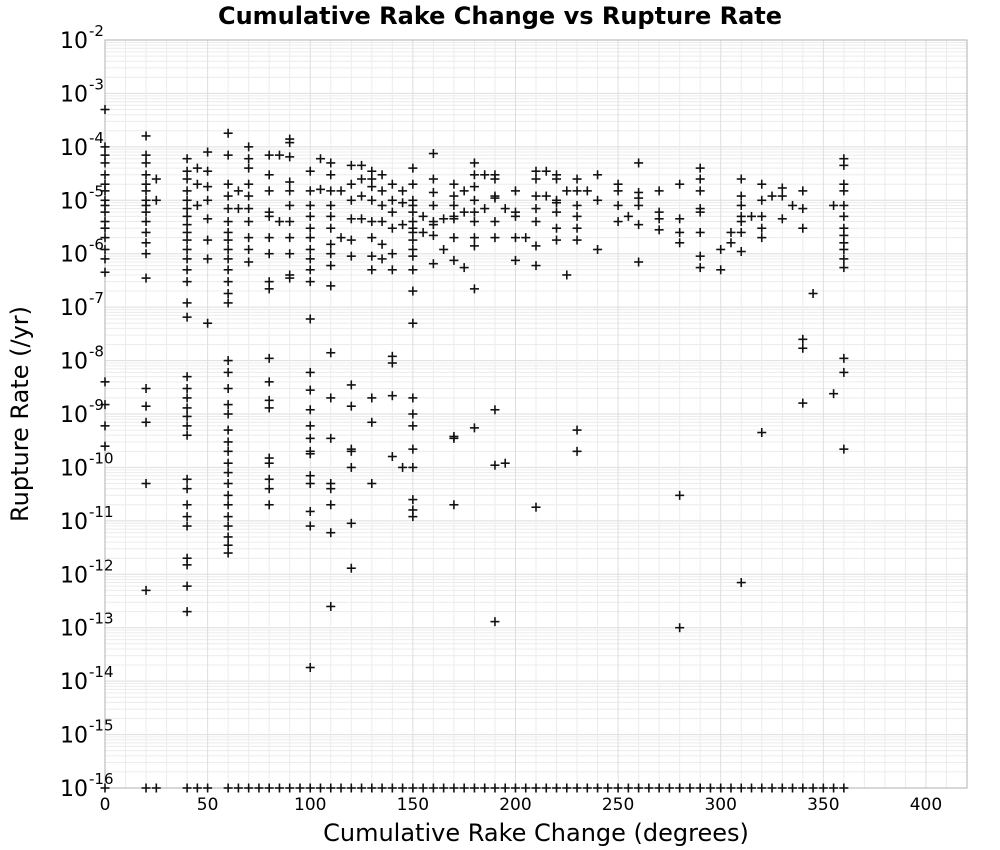 Image resolution: width=1000 pixels, height=850 pixels. I want to click on y-tick-label: 10 -10, so click(87, 465).